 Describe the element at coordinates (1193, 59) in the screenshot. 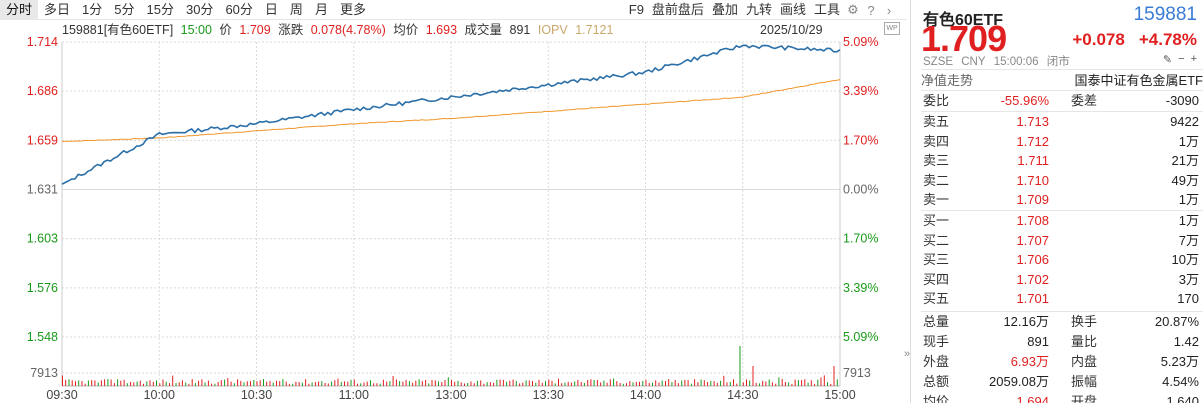

I see `plus-icon: +` at that location.